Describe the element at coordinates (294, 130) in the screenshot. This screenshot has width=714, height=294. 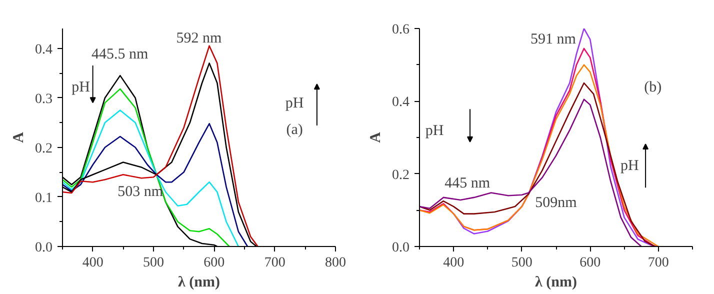
I see `annotation: (a)` at that location.